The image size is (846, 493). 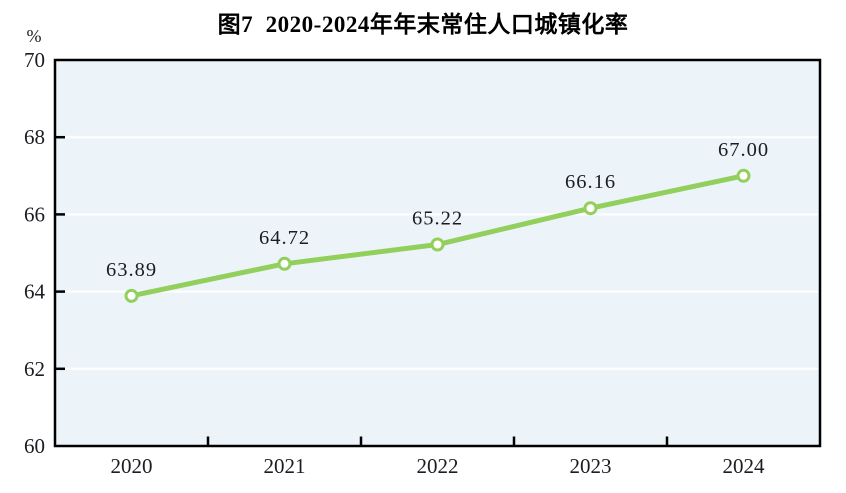 What do you see at coordinates (34, 137) in the screenshot?
I see `y-axis-tick-label-68: 68` at bounding box center [34, 137].